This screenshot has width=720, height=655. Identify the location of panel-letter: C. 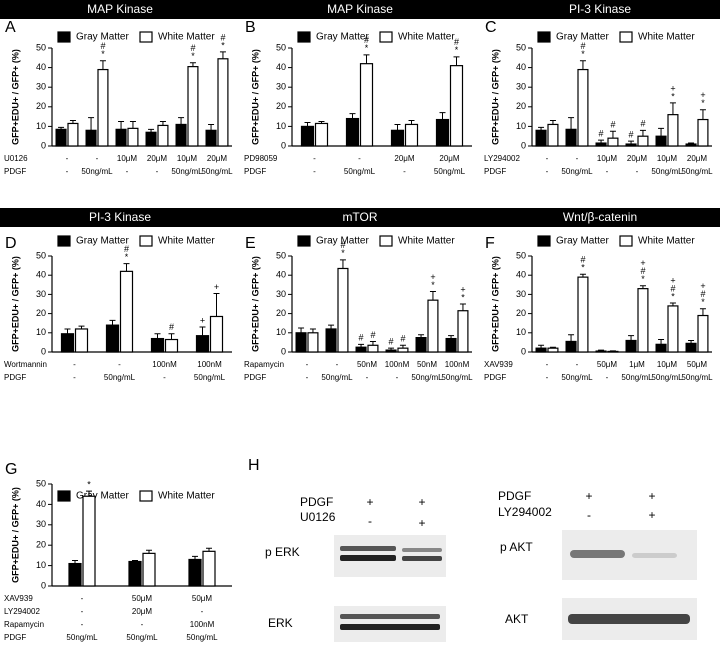
(491, 27).